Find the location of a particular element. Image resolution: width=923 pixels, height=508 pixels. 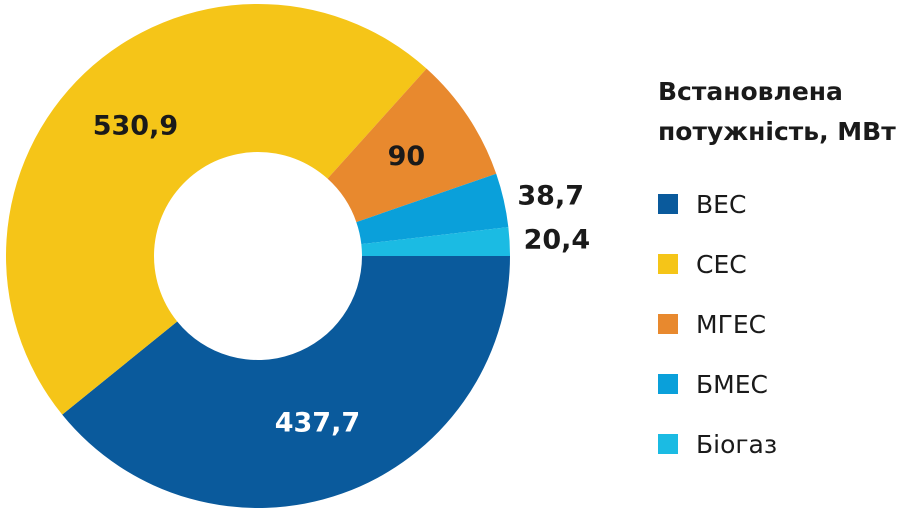

data-label: 530,9 is located at coordinates (135, 125).